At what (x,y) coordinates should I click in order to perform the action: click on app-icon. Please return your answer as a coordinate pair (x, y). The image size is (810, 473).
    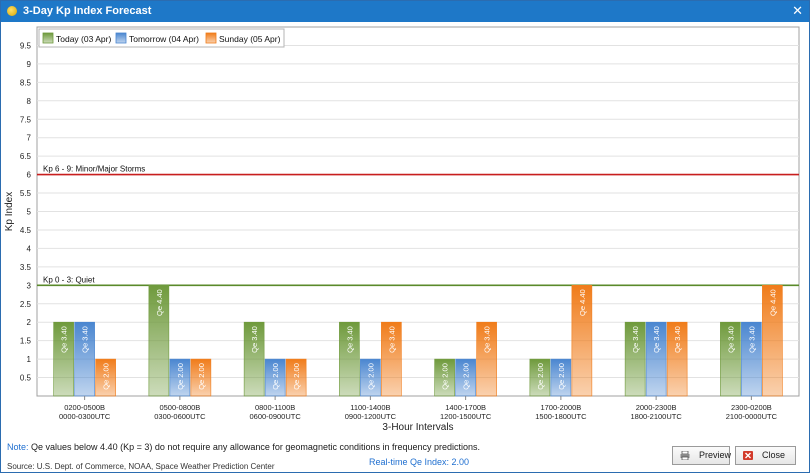
    Looking at the image, I should click on (12, 11).